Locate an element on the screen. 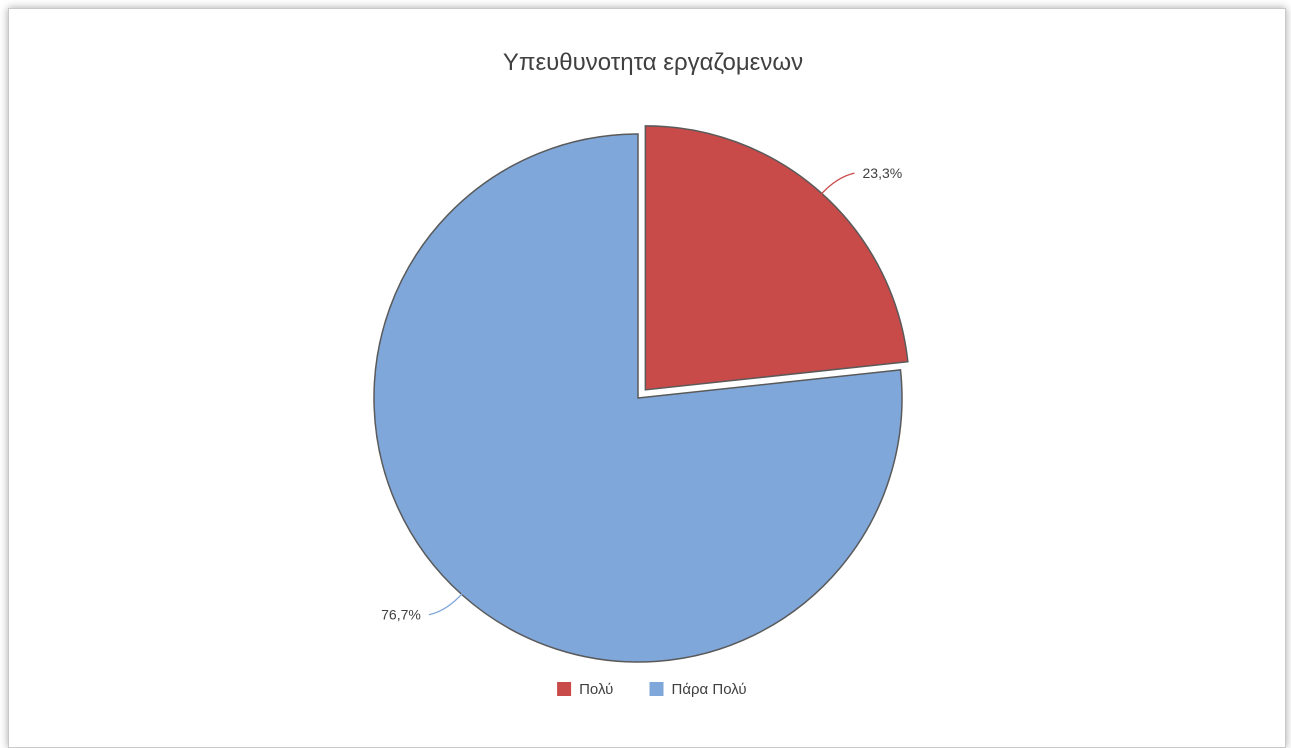 Image resolution: width=1291 pixels, height=748 pixels. chart-title: Υπευθυνοτητα εργαζομενων is located at coordinates (653, 62).